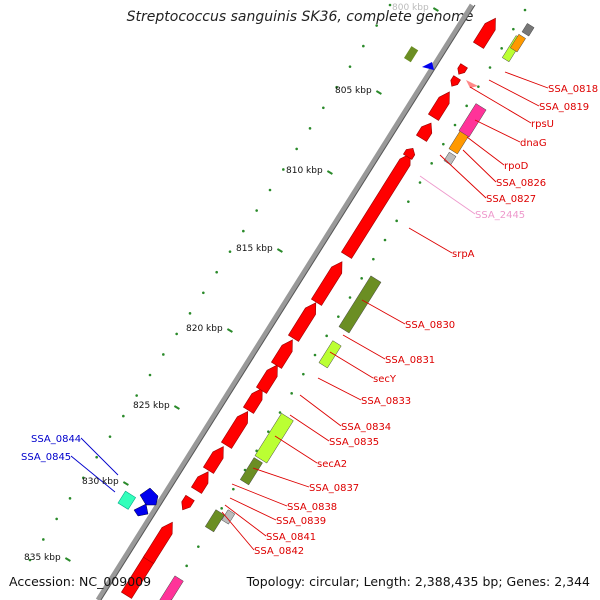 Image resolution: width=600 pixels, height=600 pixels. Describe the element at coordinates (332, 464) in the screenshot. I see `gene-label: secA2` at that location.